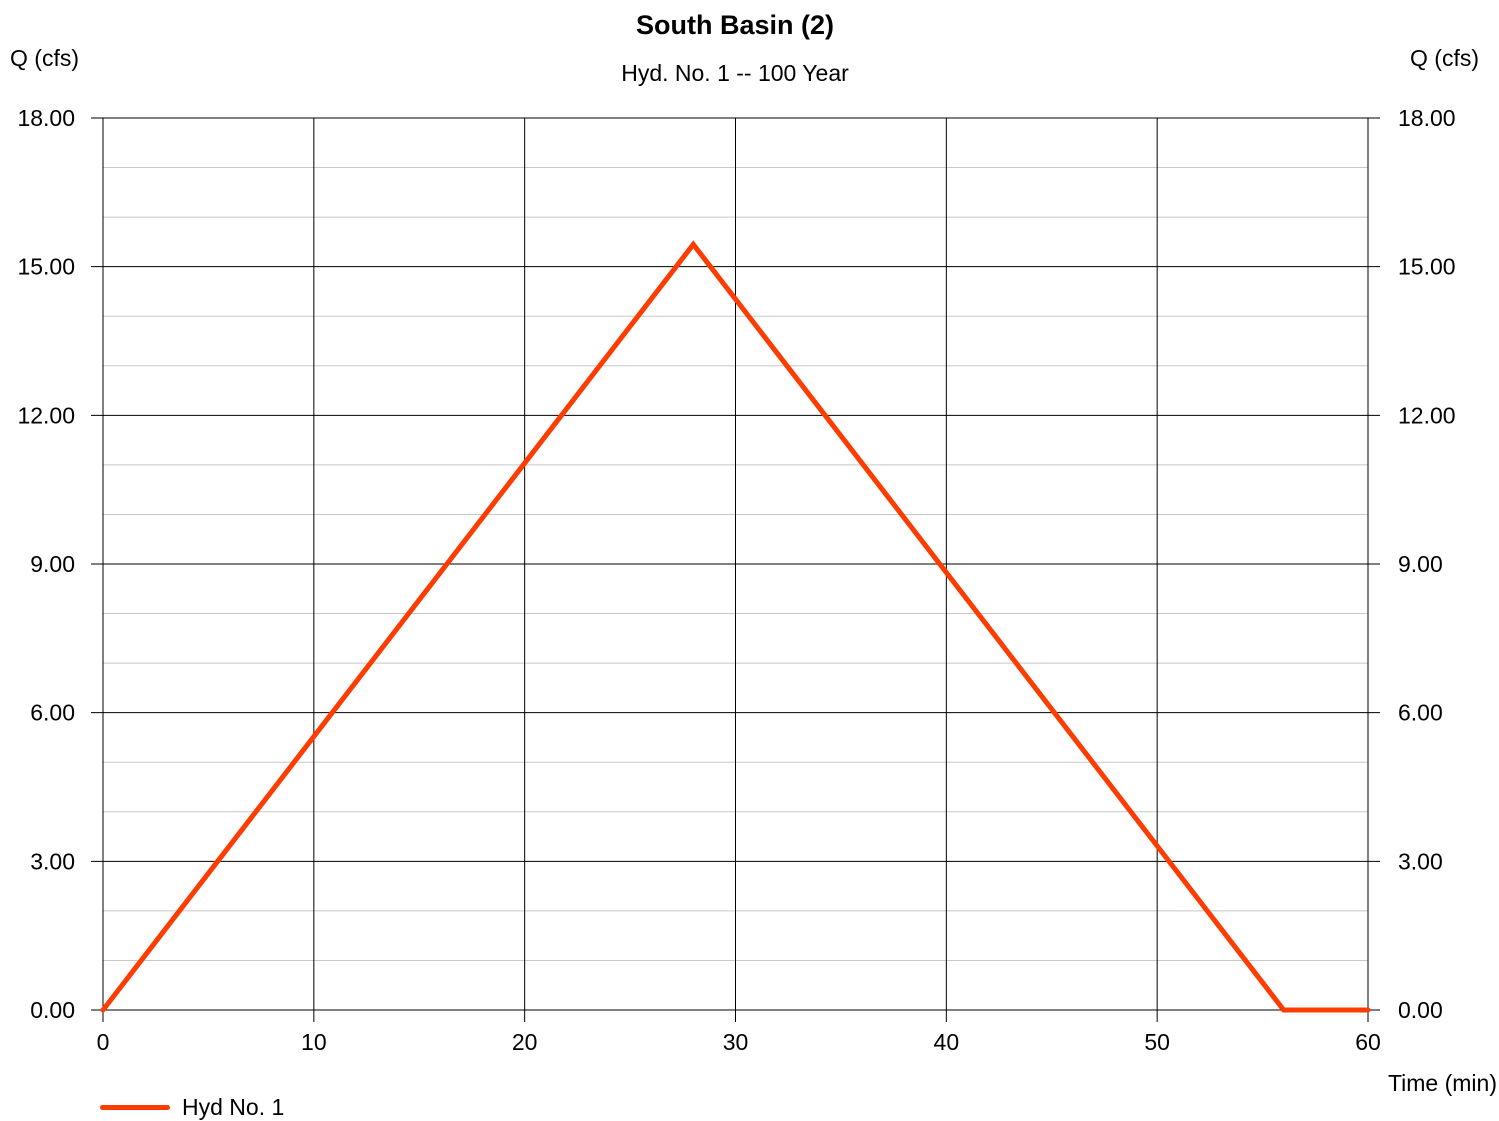 The width and height of the screenshot is (1499, 1121). Describe the element at coordinates (1427, 118) in the screenshot. I see `y-tick-label-right: 18.00` at that location.